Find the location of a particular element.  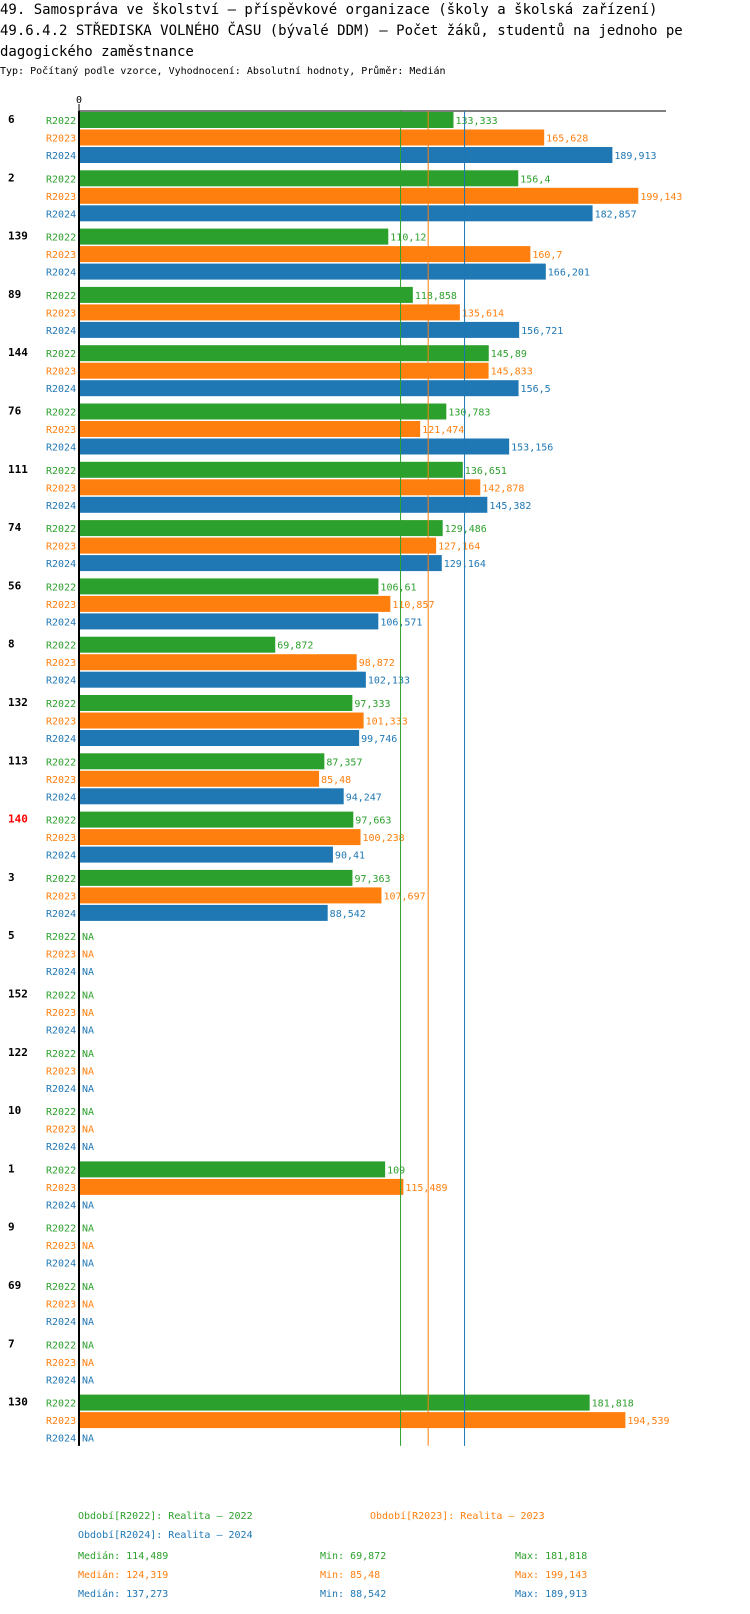

value-label-130-R2022: 181,818 is located at coordinates (613, 1404).